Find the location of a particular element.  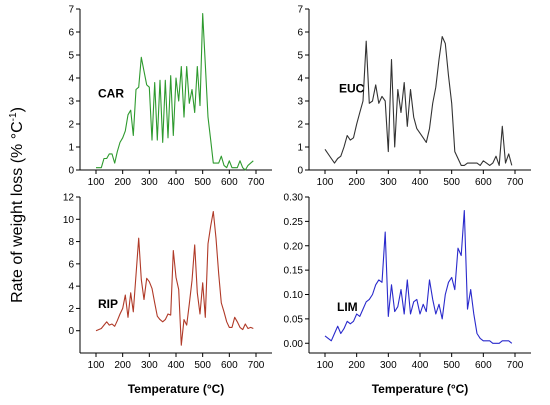

y-tick-label: 12 is located at coordinates (69, 198).